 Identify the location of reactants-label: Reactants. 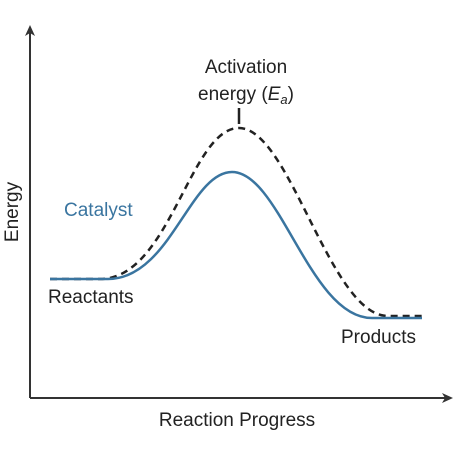
(91, 297).